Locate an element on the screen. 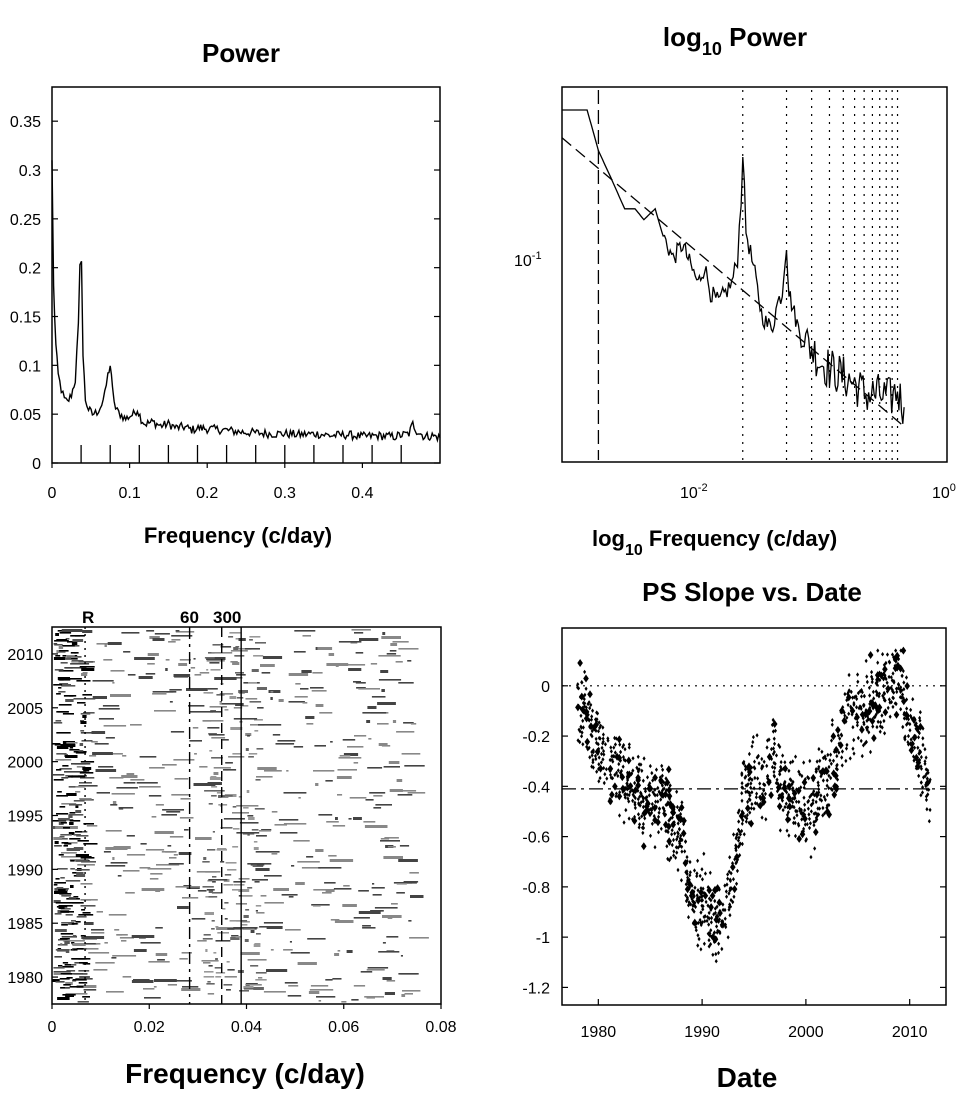 Image resolution: width=969 pixels, height=1107 pixels. time-frequency-x-label: Frequency (c/day) is located at coordinates (245, 1073).